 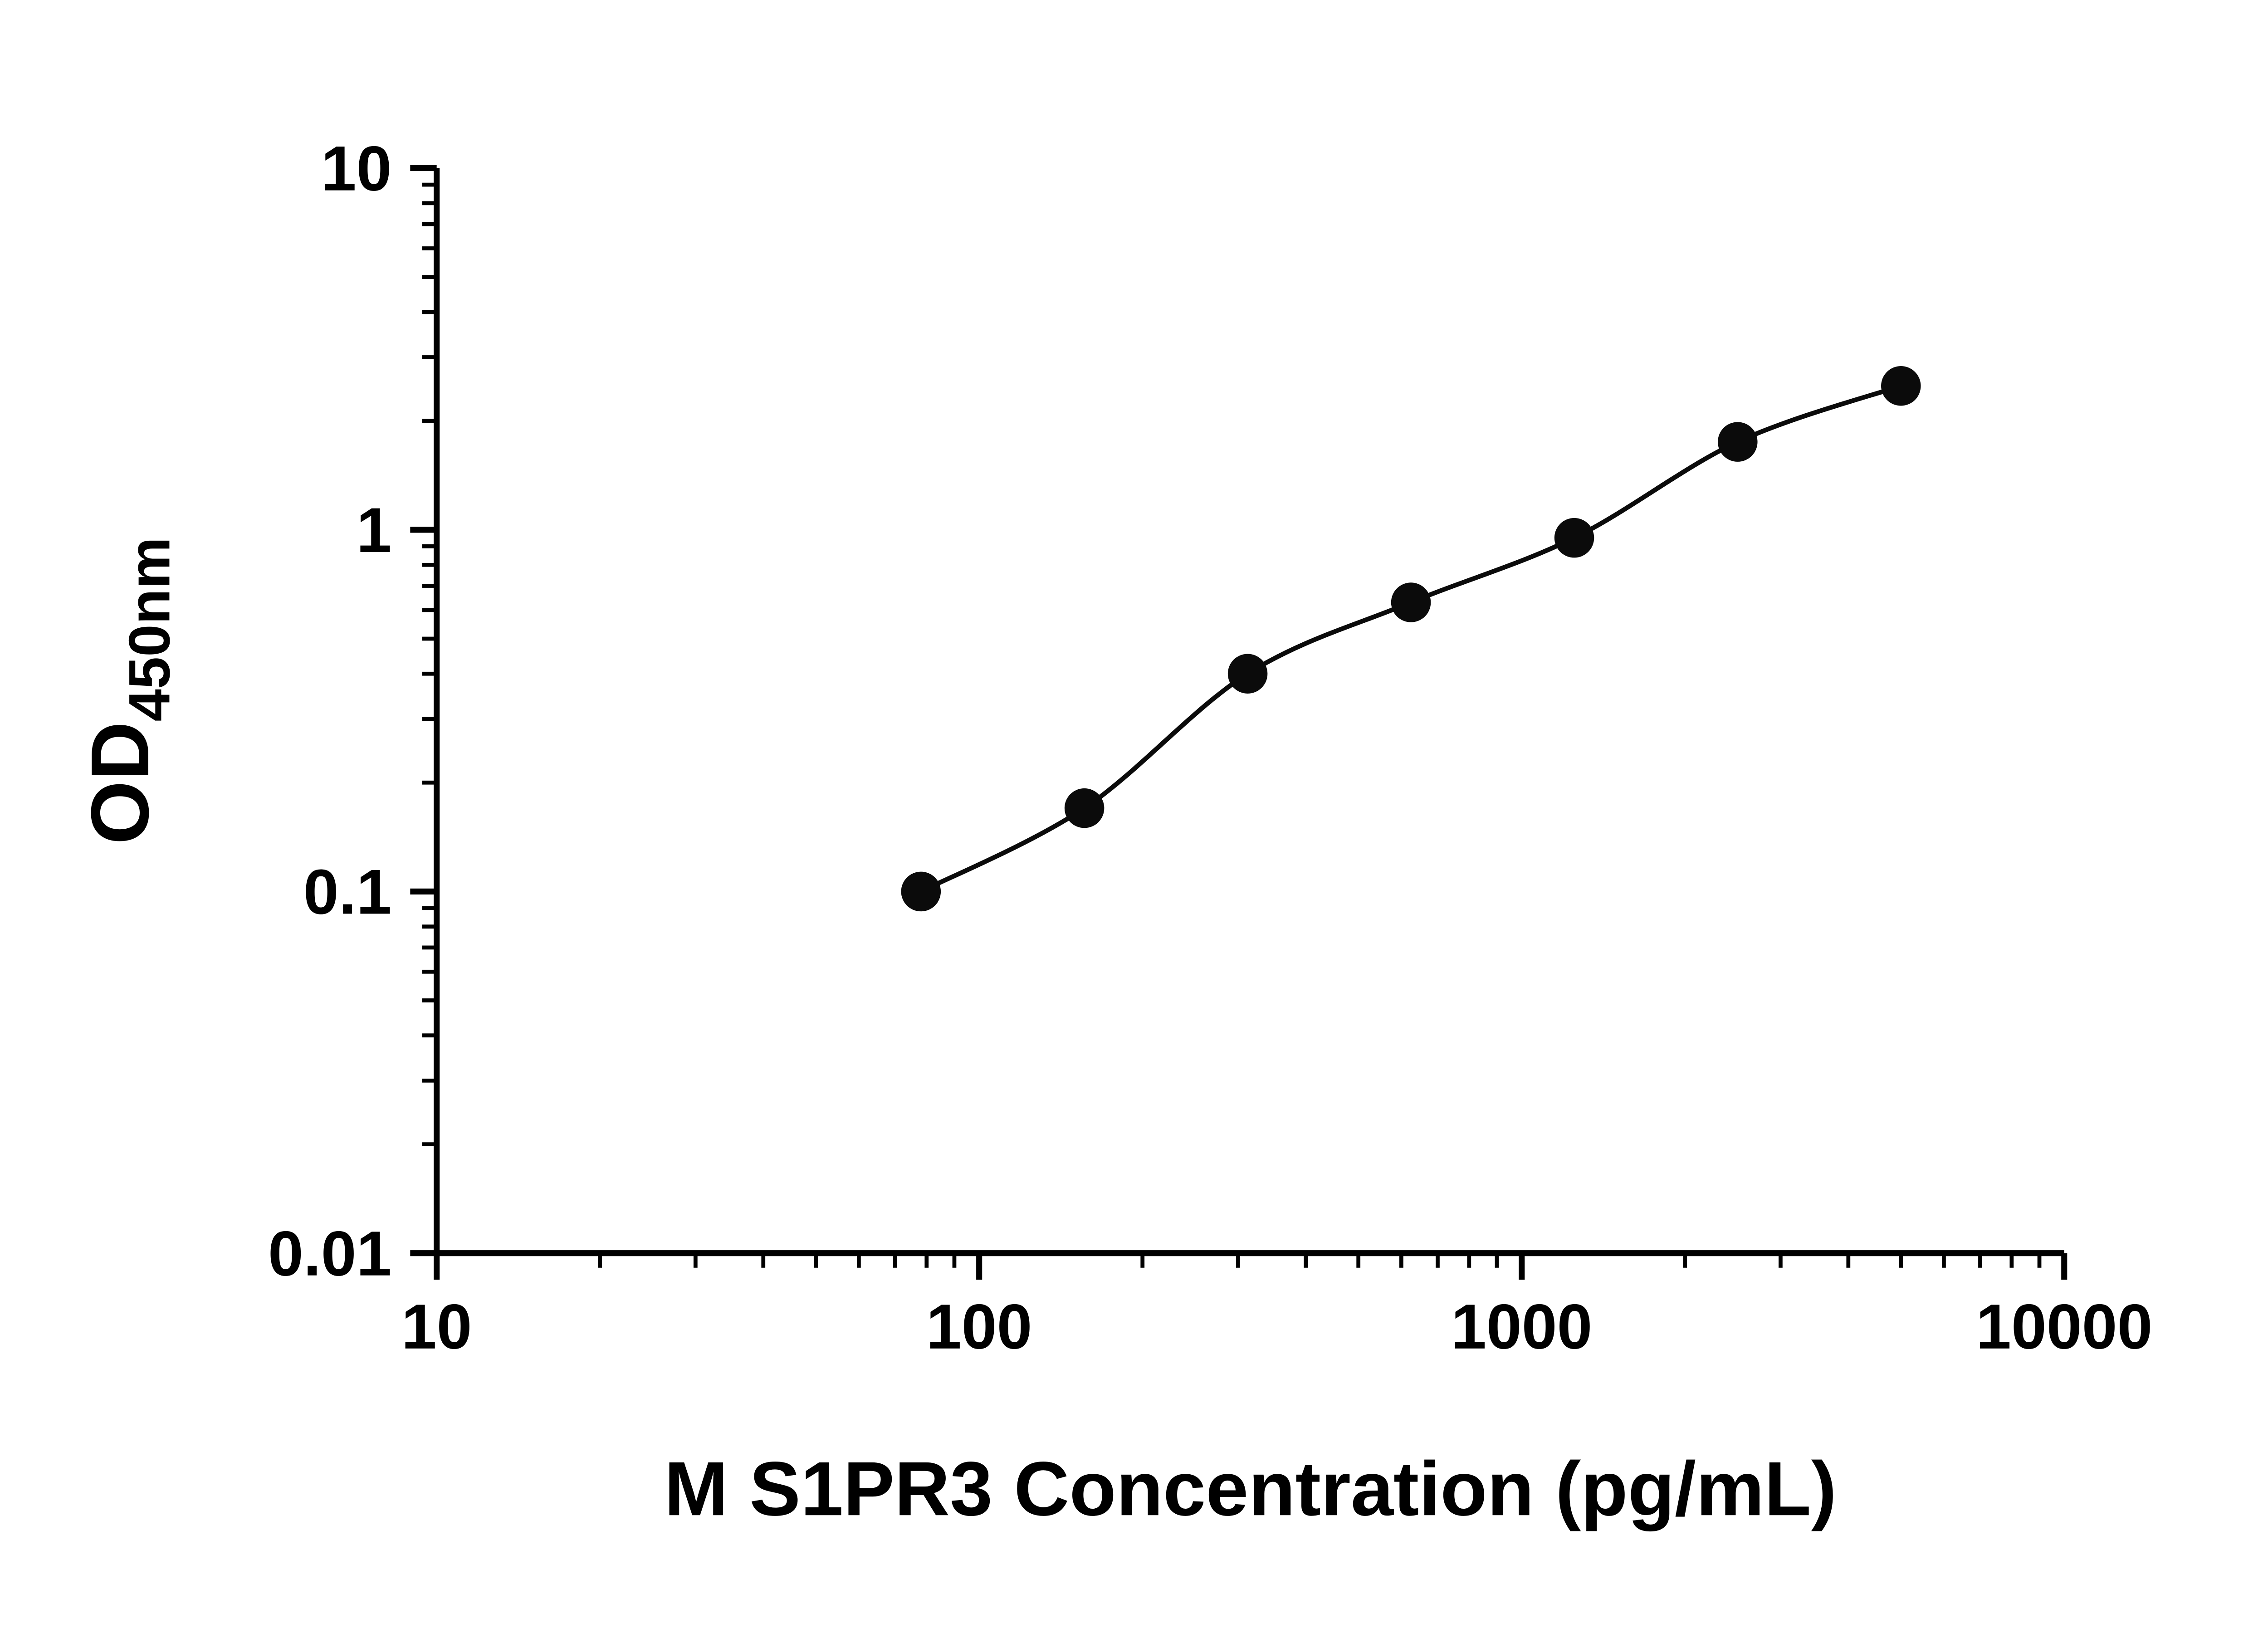 What do you see at coordinates (347, 891) in the screenshot?
I see `y-tick-label: 0.1` at bounding box center [347, 891].